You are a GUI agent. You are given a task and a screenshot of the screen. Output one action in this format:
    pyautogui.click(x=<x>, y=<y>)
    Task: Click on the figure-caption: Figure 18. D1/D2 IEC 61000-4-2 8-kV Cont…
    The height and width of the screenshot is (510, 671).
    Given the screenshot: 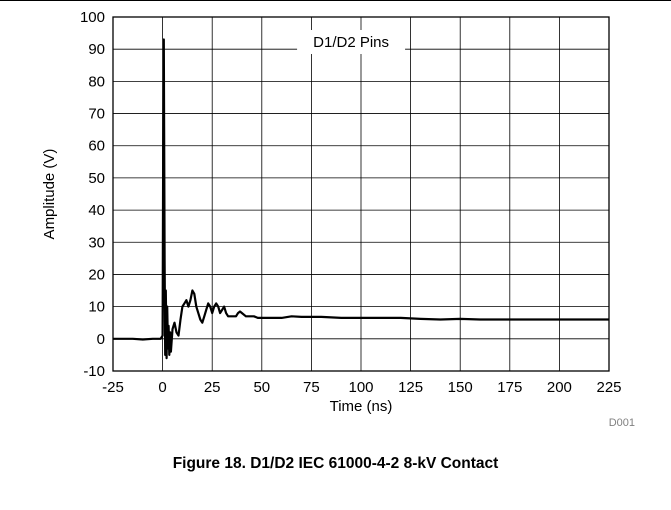 What is the action you would take?
    pyautogui.click(x=335, y=463)
    